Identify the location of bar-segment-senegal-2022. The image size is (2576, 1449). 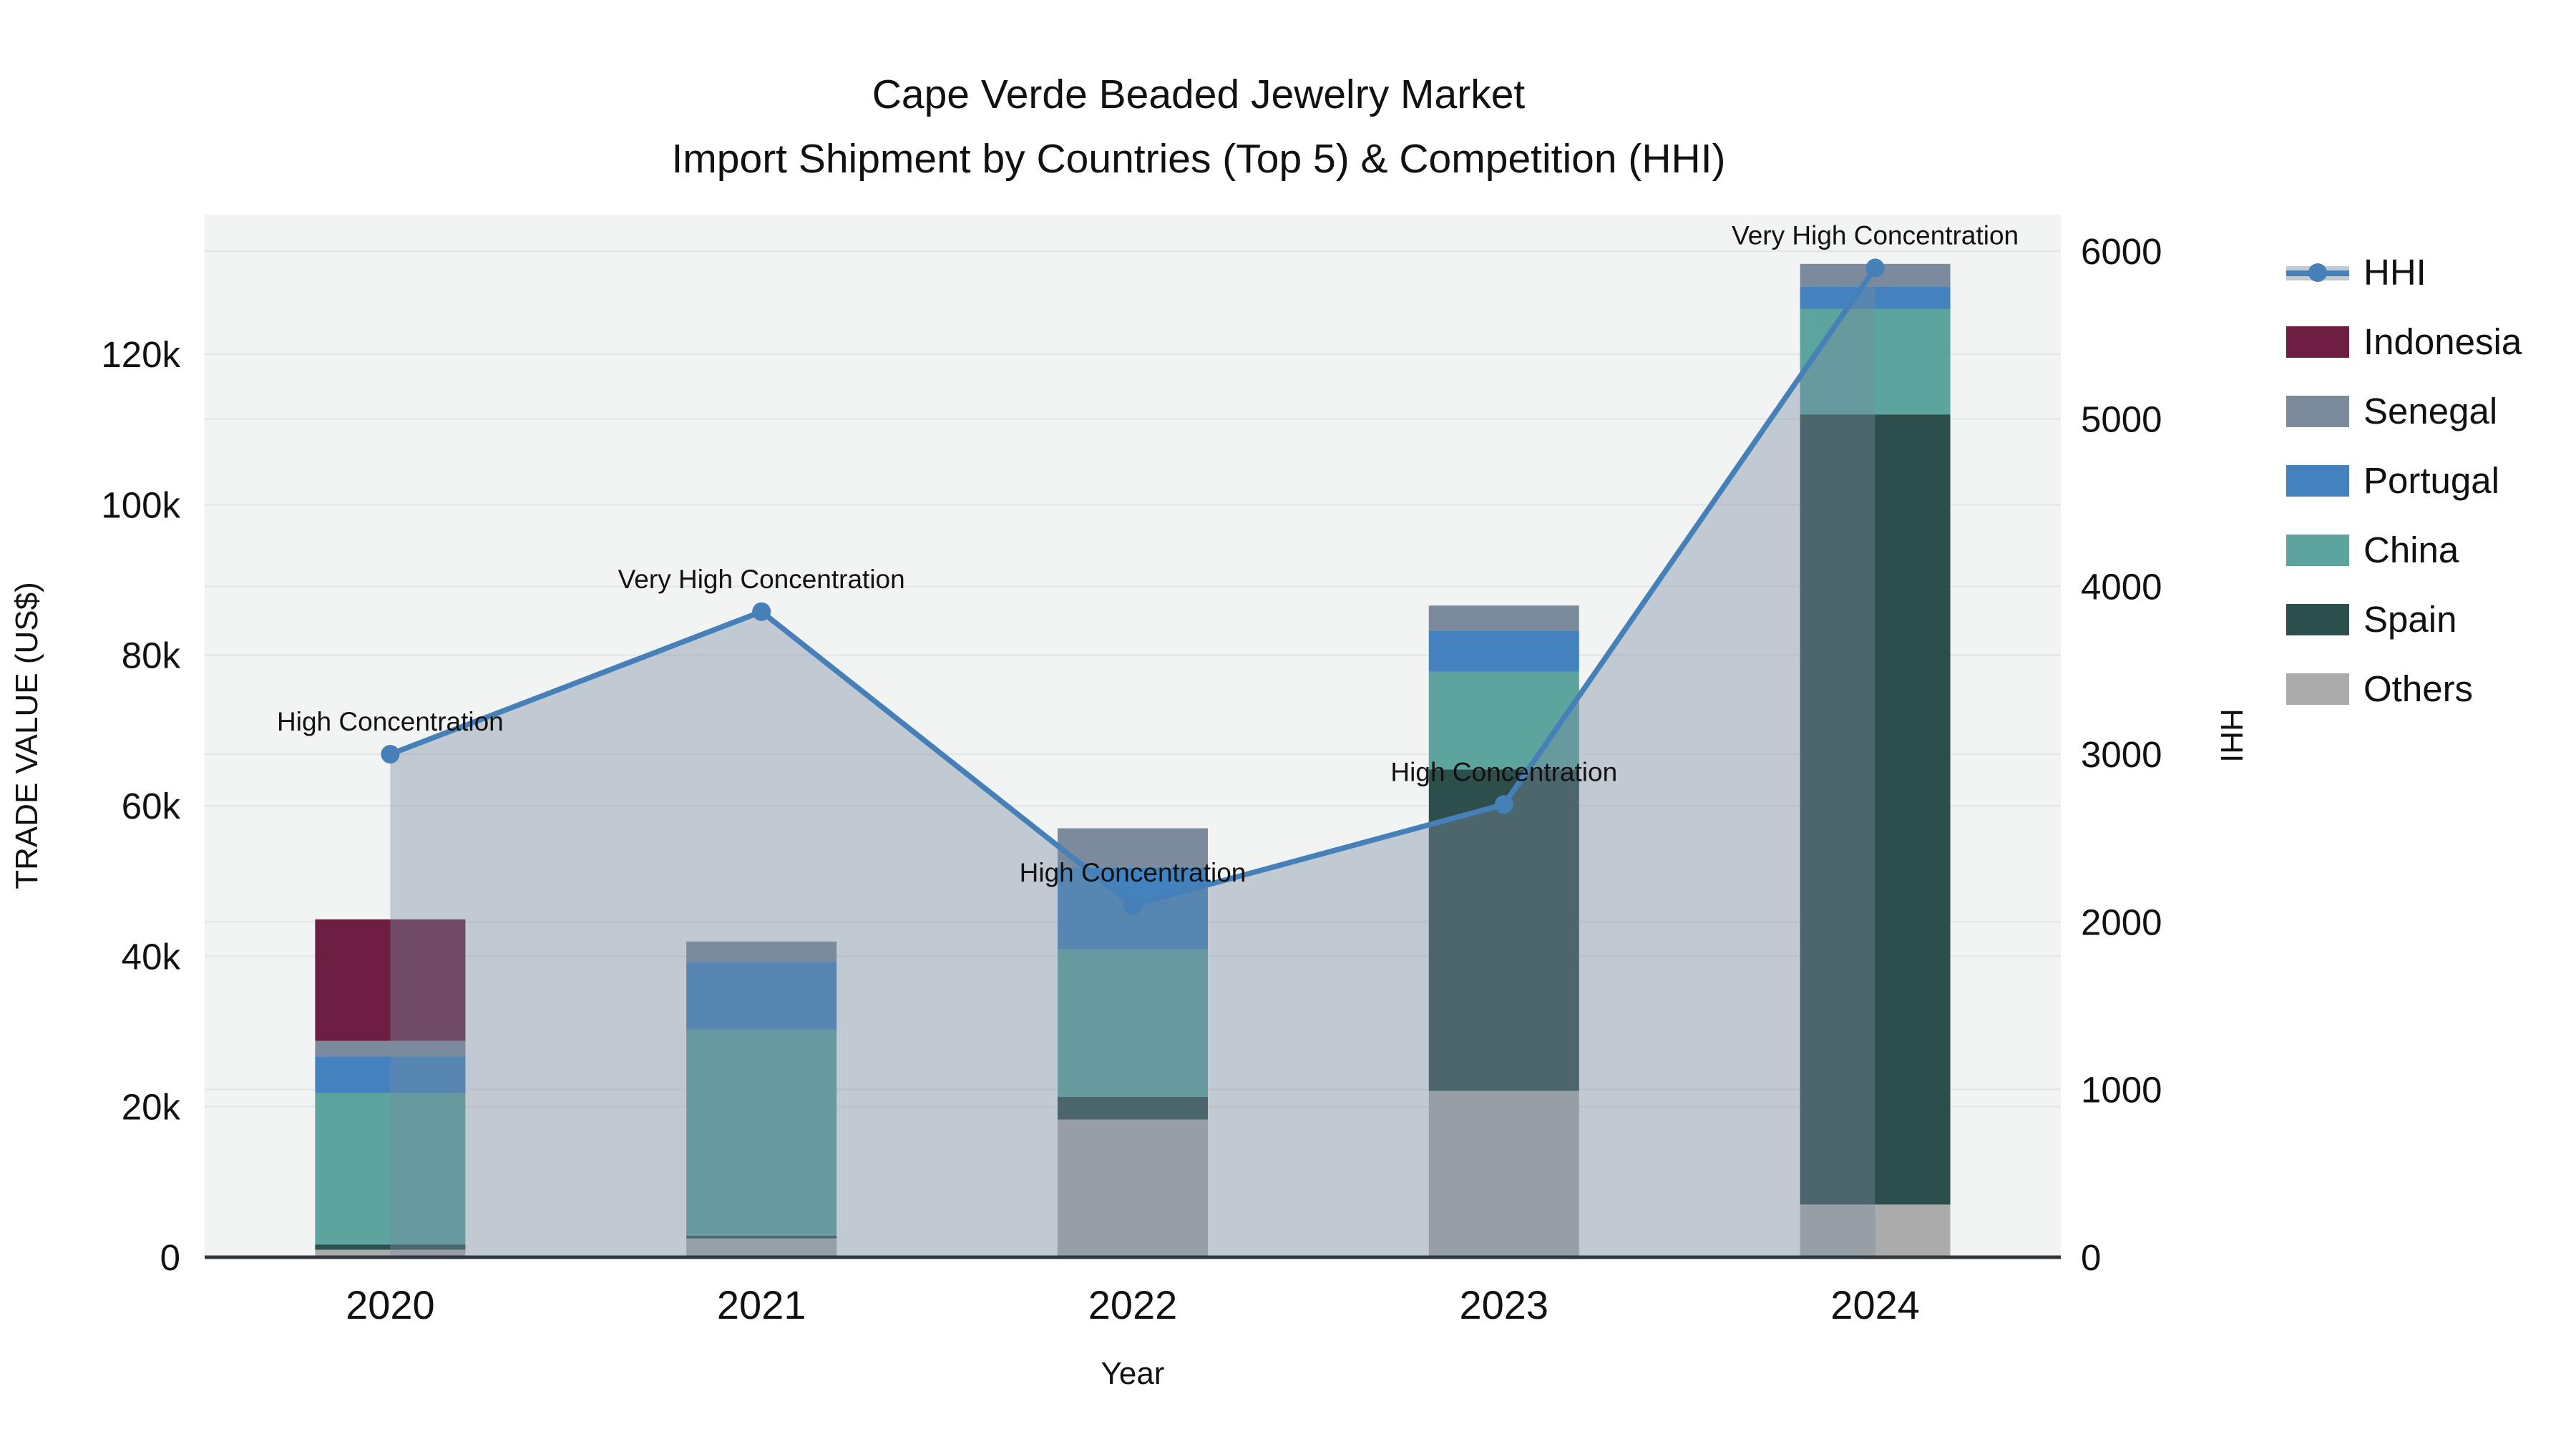
(1133, 848).